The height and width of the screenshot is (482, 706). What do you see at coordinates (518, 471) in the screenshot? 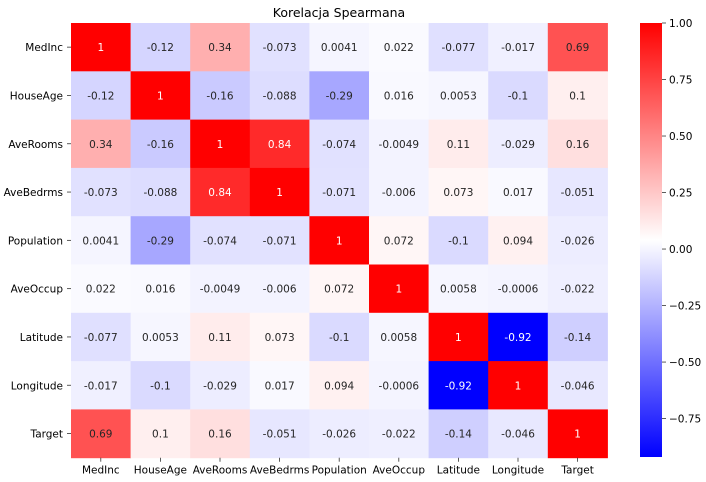
I see `x-tick-label: Longitude` at bounding box center [518, 471].